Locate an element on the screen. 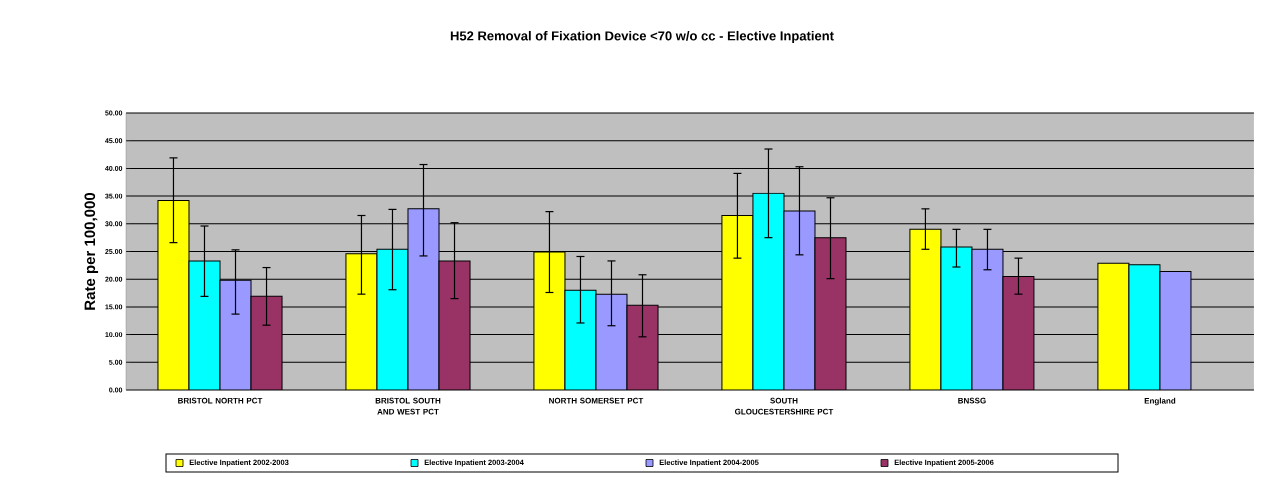 The image size is (1285, 499). x-tick-label: BRISTOL SOUTH AND WEST PCT is located at coordinates (408, 406).